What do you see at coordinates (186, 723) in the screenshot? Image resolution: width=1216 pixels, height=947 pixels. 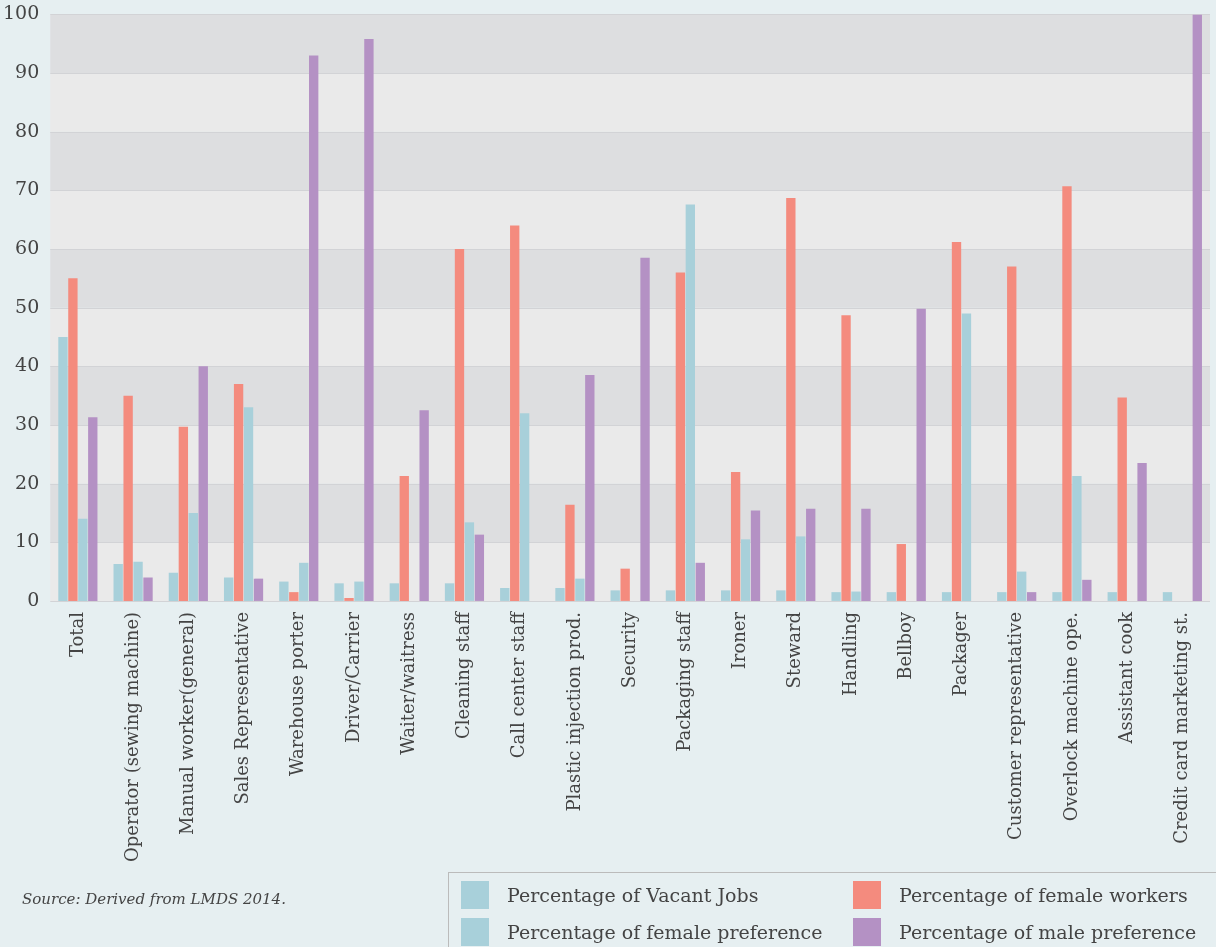 I see `x-tick-label: Manual worker(general)` at bounding box center [186, 723].